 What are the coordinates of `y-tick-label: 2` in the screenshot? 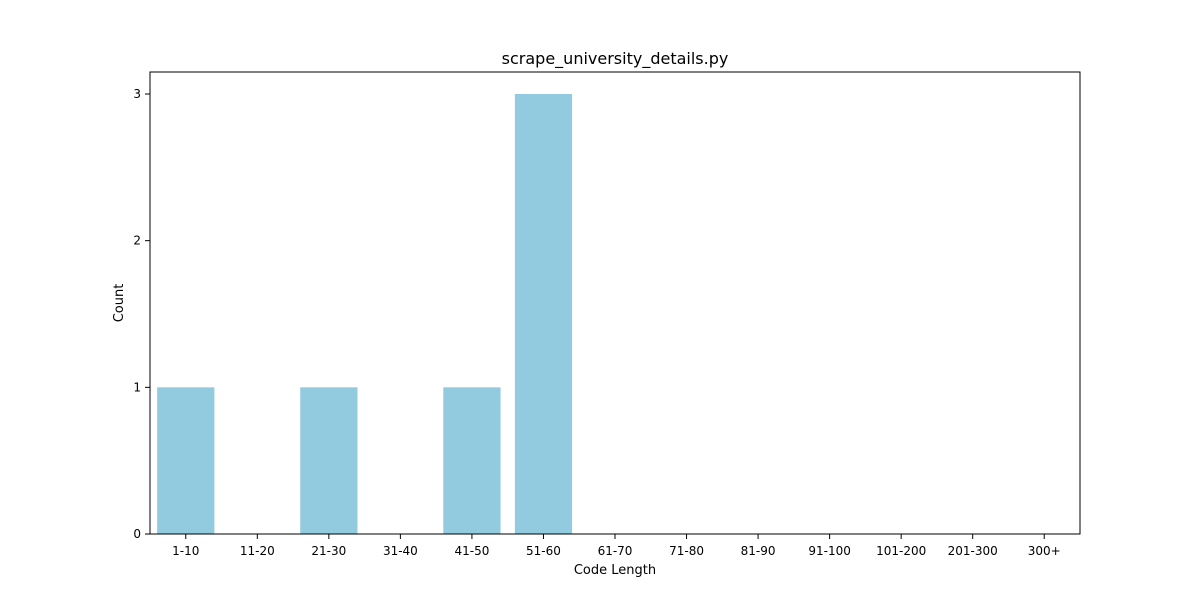 It's located at (137, 241).